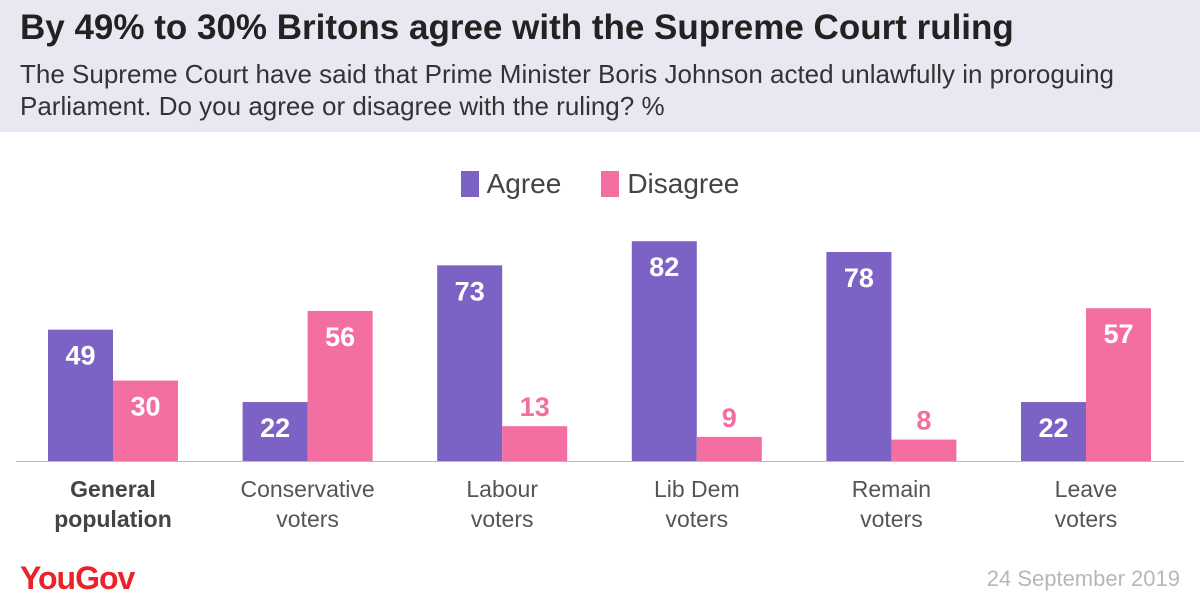  What do you see at coordinates (307, 519) in the screenshot?
I see `category-label-1-line-1: voters` at bounding box center [307, 519].